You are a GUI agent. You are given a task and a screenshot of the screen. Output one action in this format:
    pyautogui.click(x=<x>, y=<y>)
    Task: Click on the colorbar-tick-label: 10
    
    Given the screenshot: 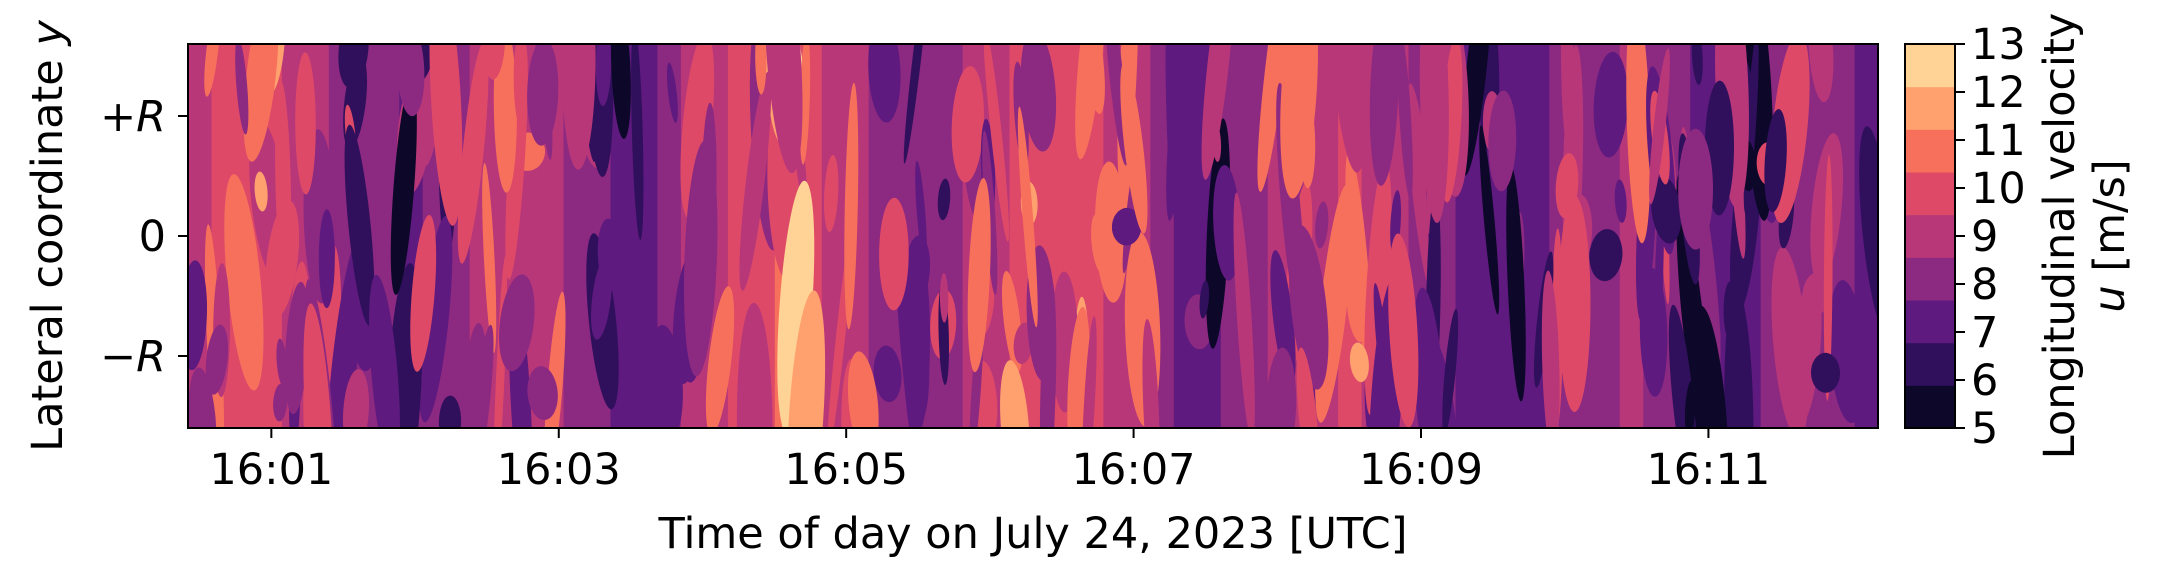 What is the action you would take?
    pyautogui.click(x=1998, y=189)
    